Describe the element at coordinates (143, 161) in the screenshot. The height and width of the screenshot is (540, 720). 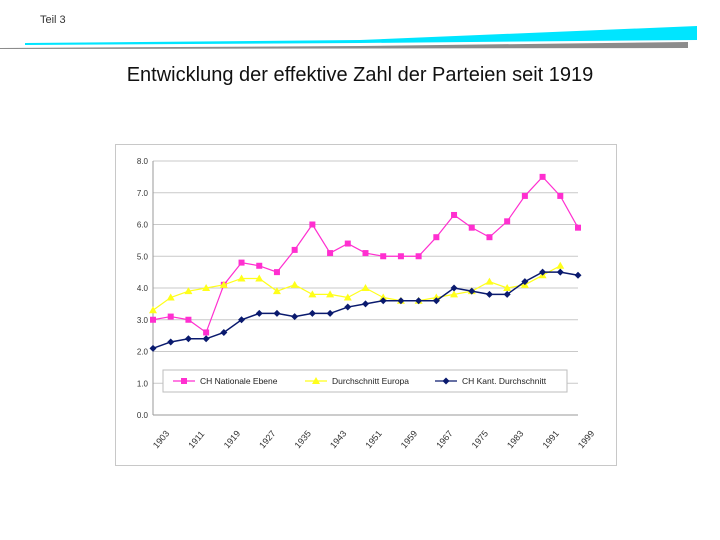
I see `y-tick-label: 8.0` at that location.